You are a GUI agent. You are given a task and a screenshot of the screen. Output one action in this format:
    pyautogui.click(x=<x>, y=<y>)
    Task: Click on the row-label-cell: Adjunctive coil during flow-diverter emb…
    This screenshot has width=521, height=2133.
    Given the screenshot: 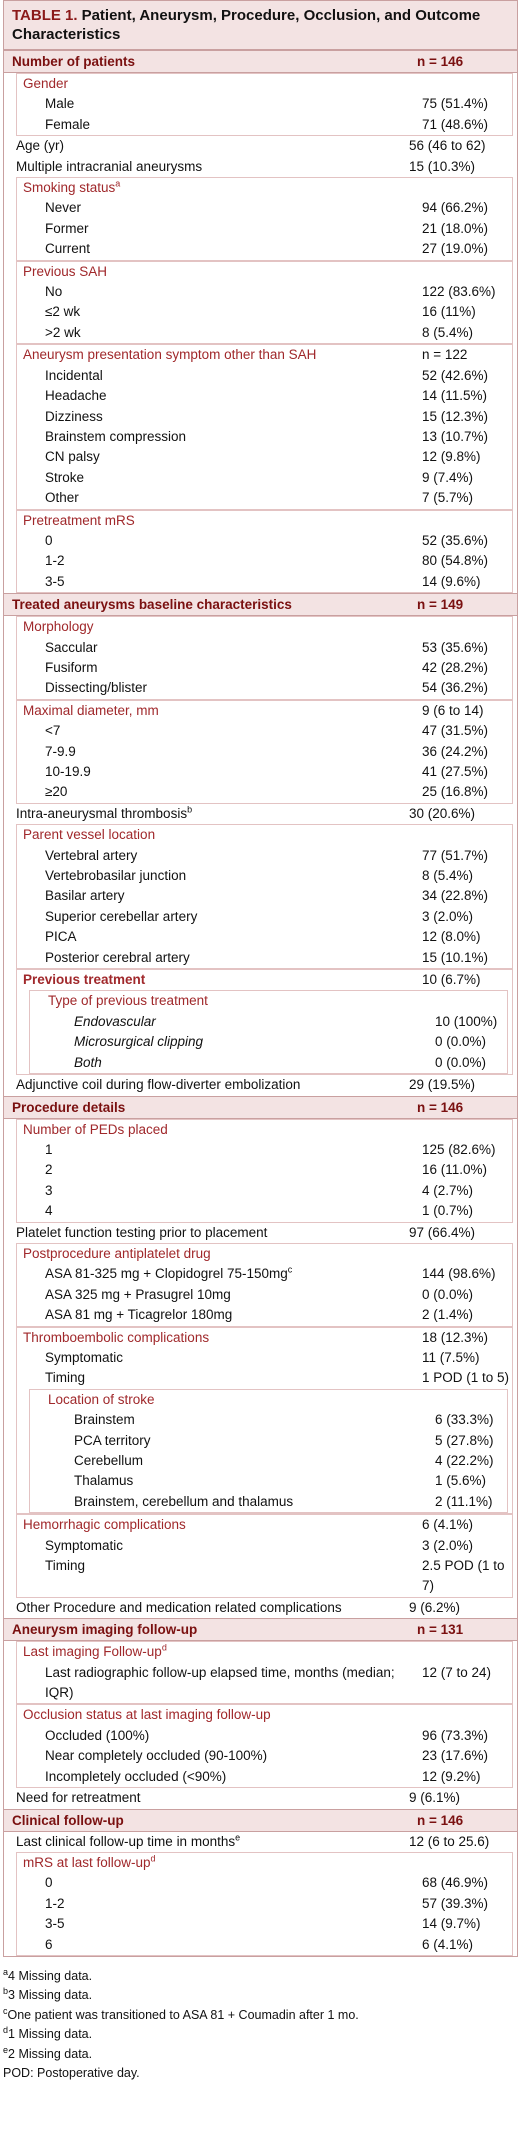 What is the action you would take?
    pyautogui.click(x=206, y=1085)
    